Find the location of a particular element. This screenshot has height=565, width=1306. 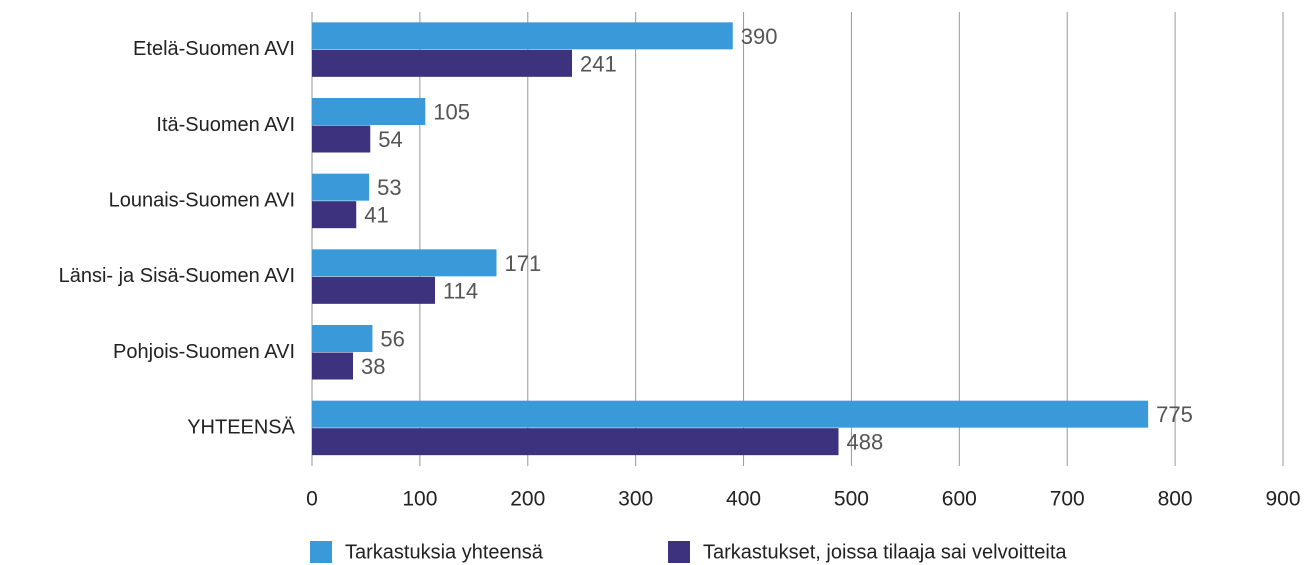

y-tick-label: Etelä-Suomen AVI is located at coordinates (214, 49).